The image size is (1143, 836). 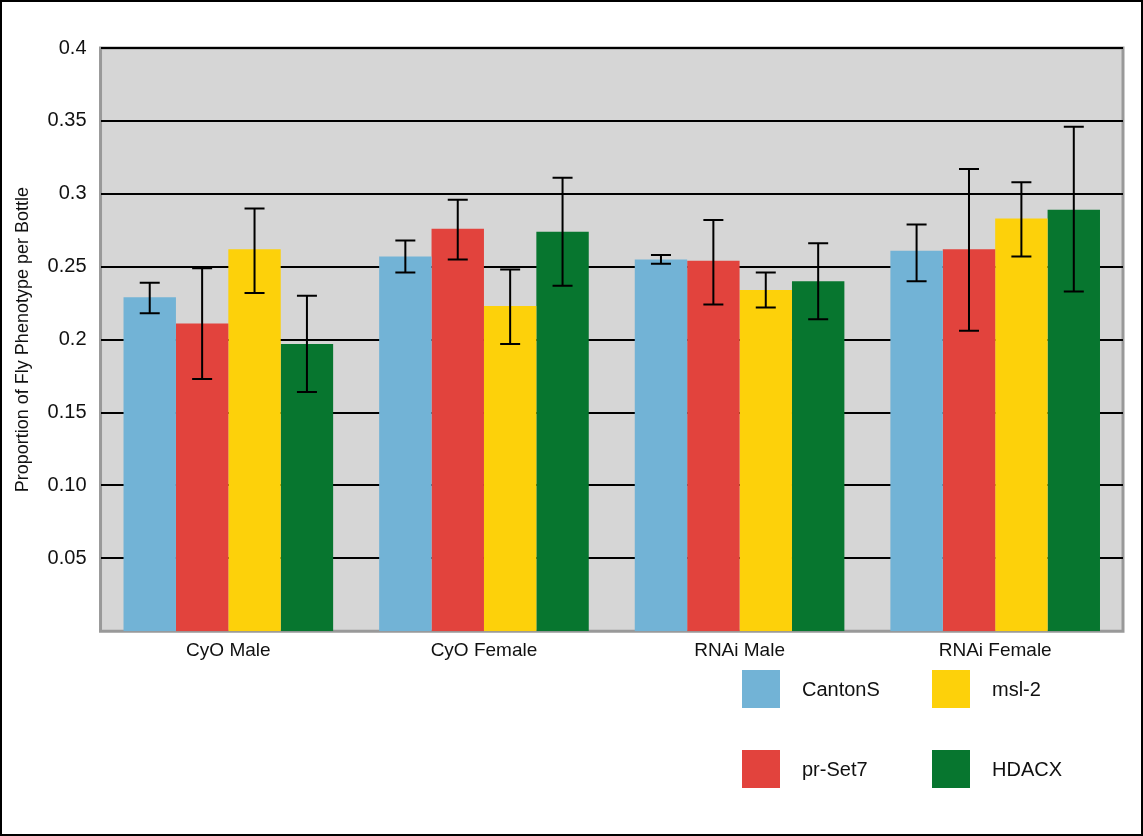 I want to click on y-tick-label: 0.3, so click(x=72, y=192).